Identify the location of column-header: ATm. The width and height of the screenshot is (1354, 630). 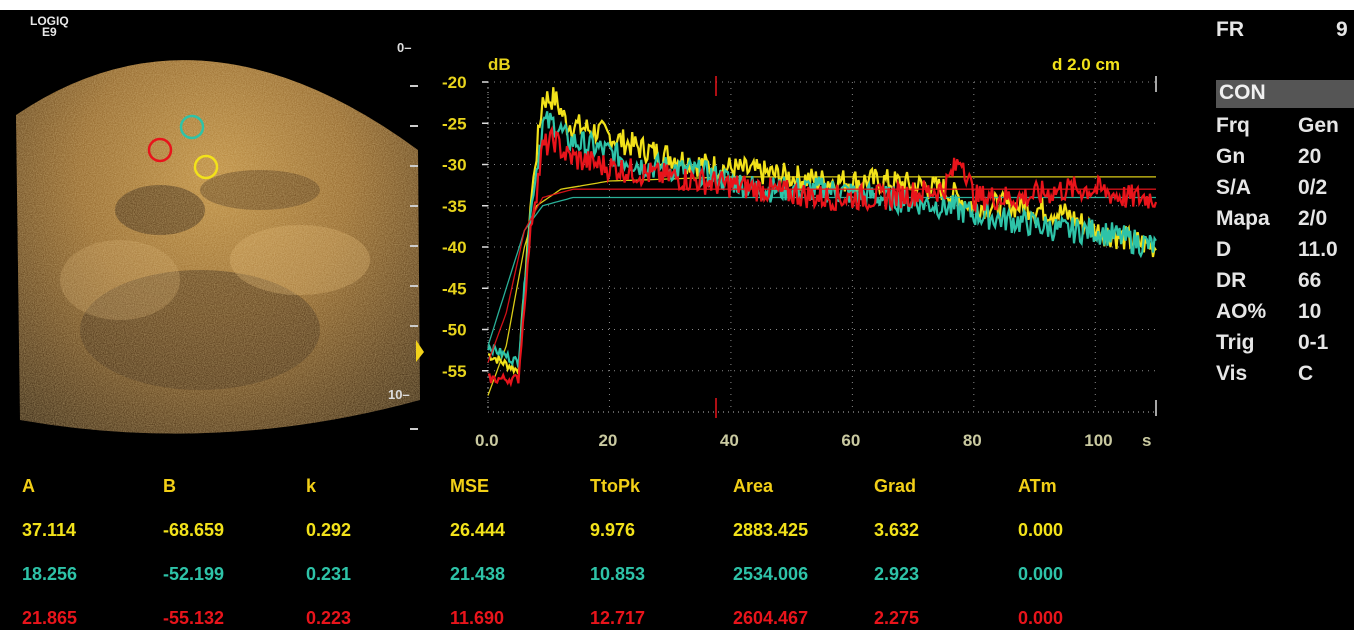
(1037, 486).